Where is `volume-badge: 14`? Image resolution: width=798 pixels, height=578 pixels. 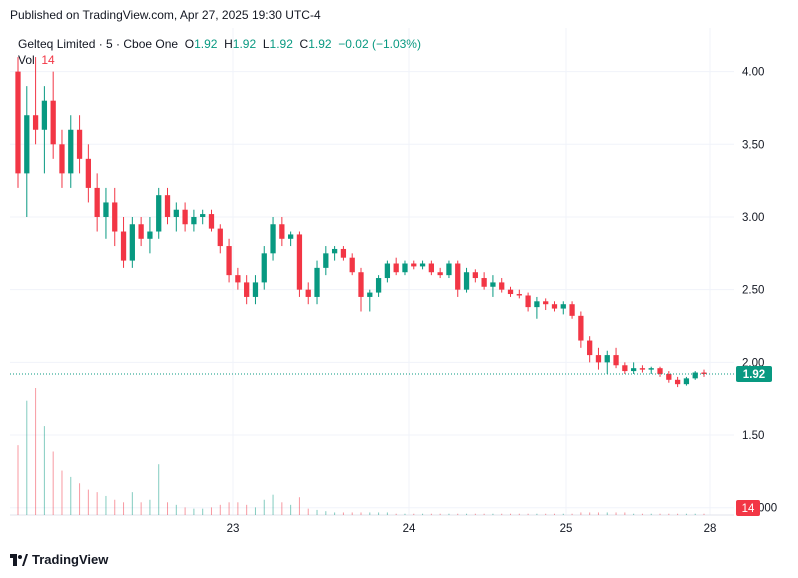
volume-badge: 14 is located at coordinates (748, 508).